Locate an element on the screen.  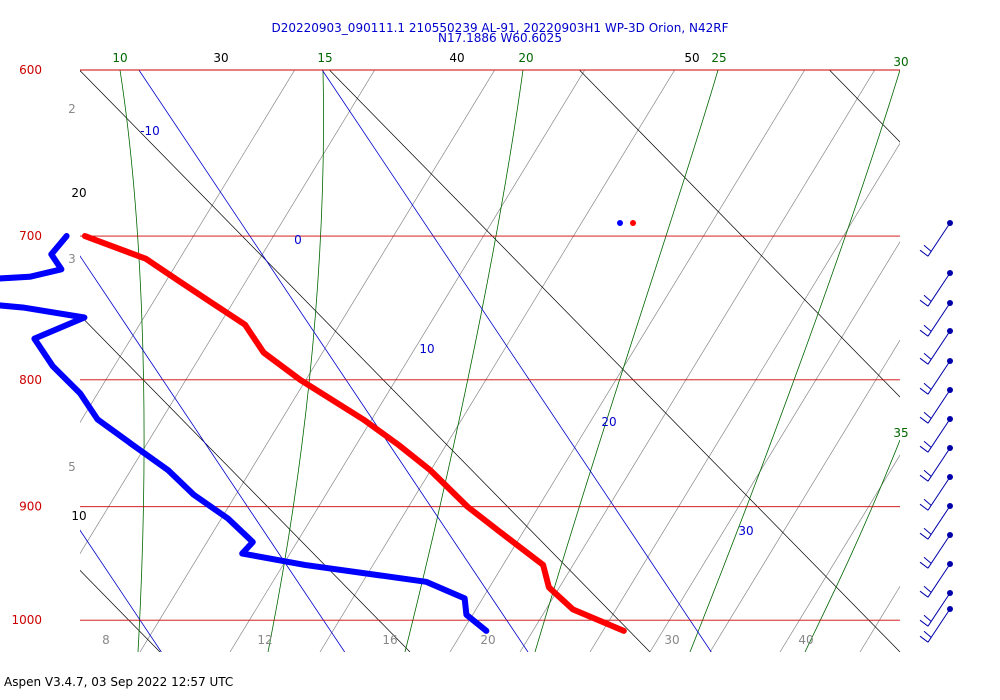
isotherm-label: -10 is located at coordinates (150, 131).